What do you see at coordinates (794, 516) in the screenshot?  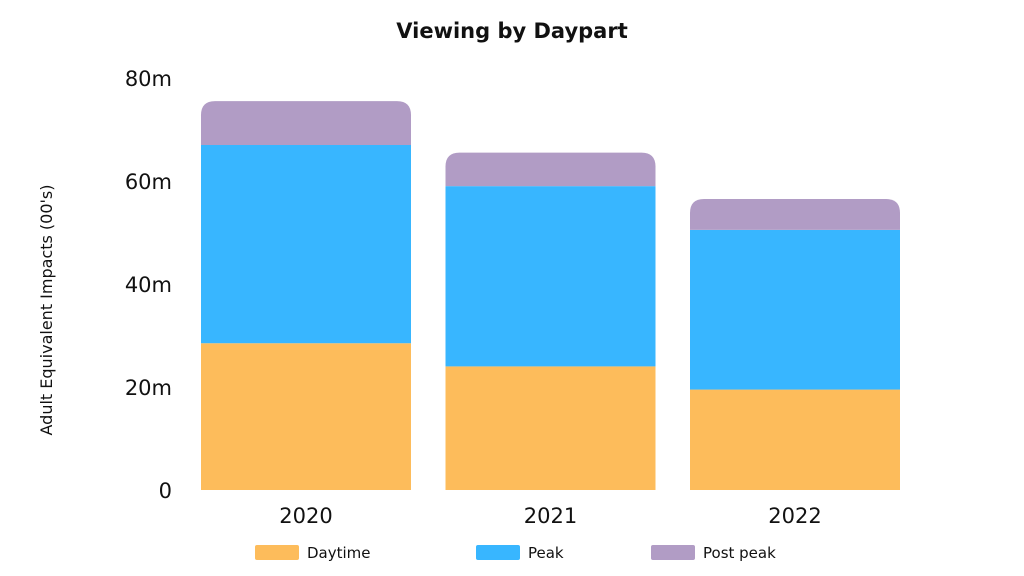 I see `x-tick-label: 2022` at bounding box center [794, 516].